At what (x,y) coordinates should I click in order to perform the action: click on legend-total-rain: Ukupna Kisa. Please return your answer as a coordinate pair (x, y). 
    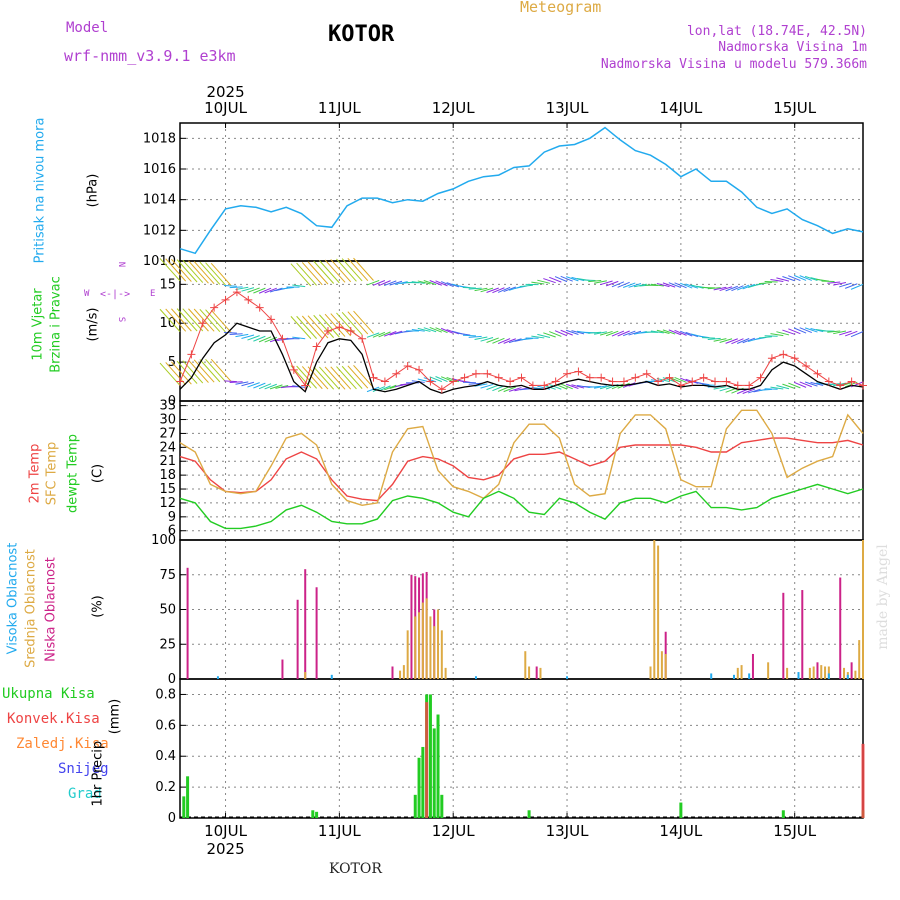
    Looking at the image, I should click on (48, 694).